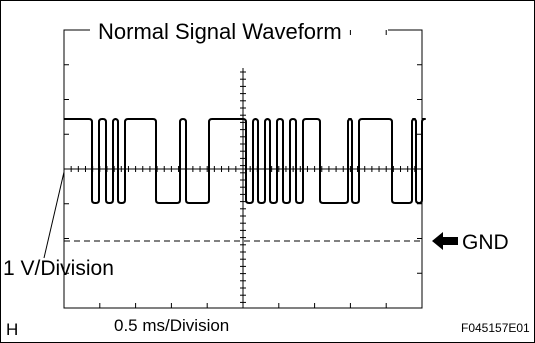  What do you see at coordinates (58, 268) in the screenshot?
I see `vertical-scale-label: 1 V/Division` at bounding box center [58, 268].